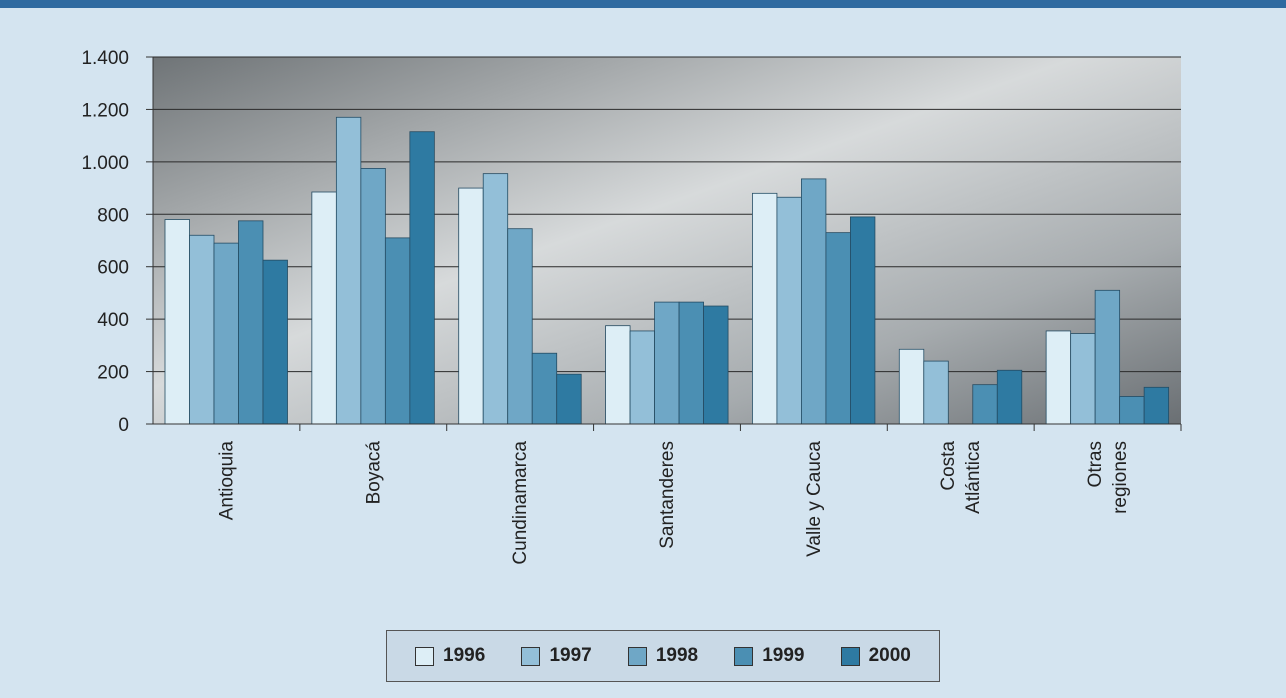  Describe the element at coordinates (422, 278) in the screenshot. I see `bar-2000-boyac-` at that location.